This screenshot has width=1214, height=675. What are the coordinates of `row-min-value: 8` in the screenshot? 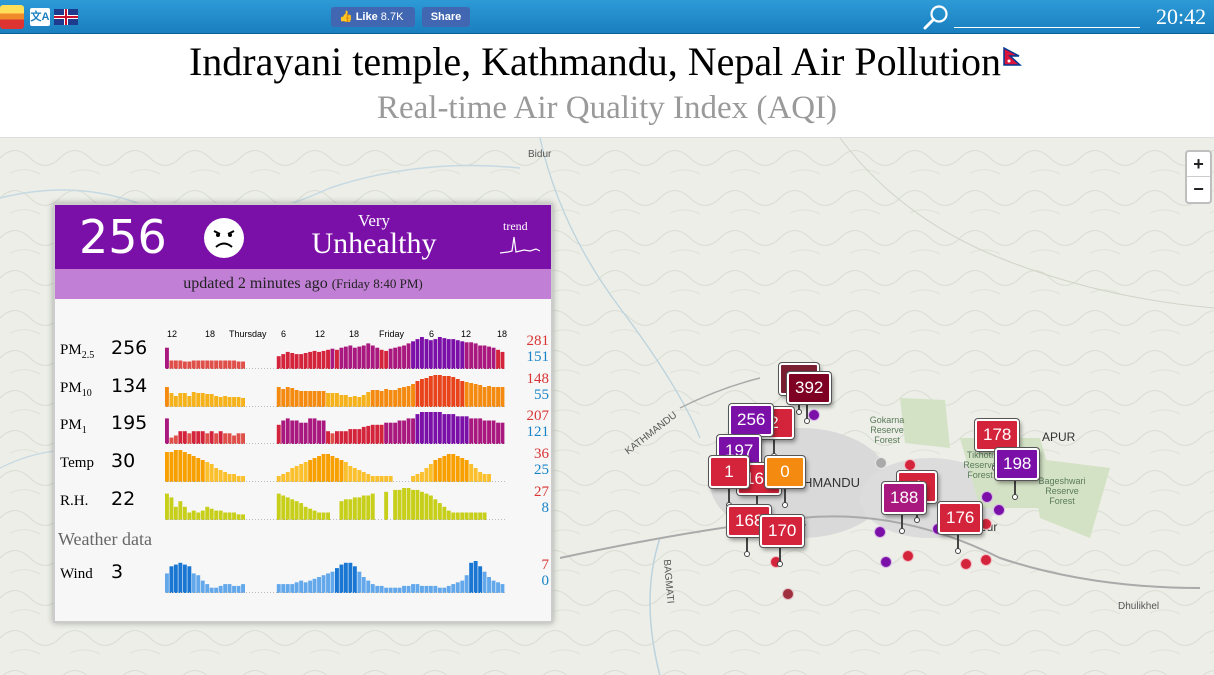 It's located at (545, 508).